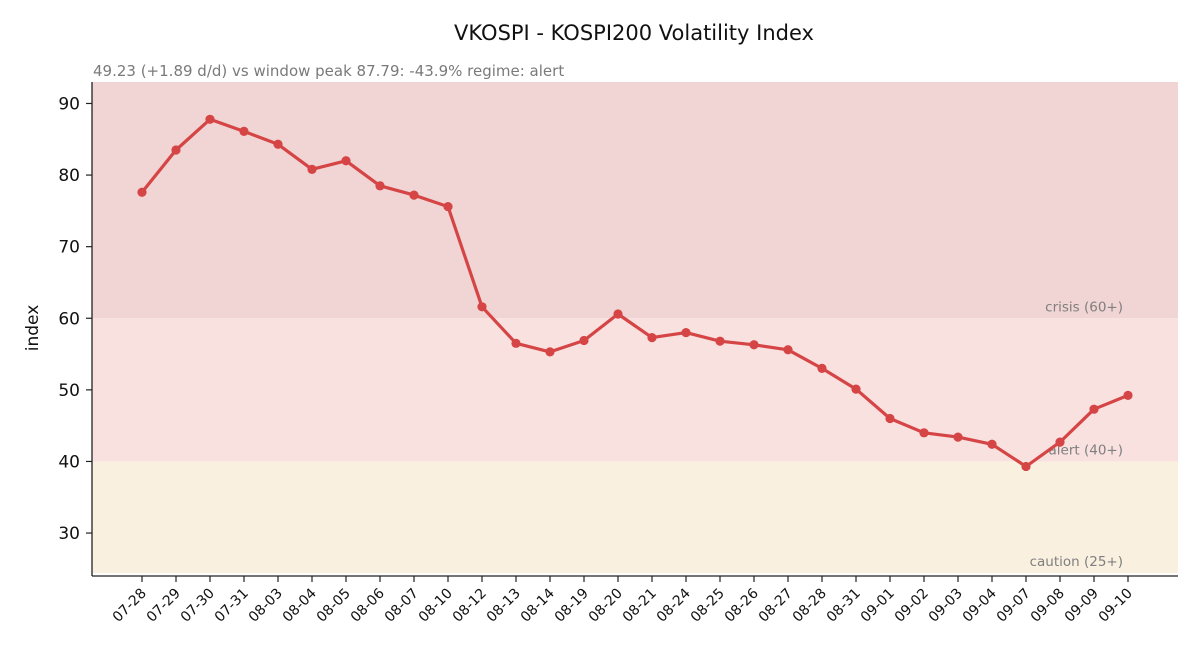 The height and width of the screenshot is (660, 1200). What do you see at coordinates (69, 391) in the screenshot?
I see `y-tick-label: 50` at bounding box center [69, 391].